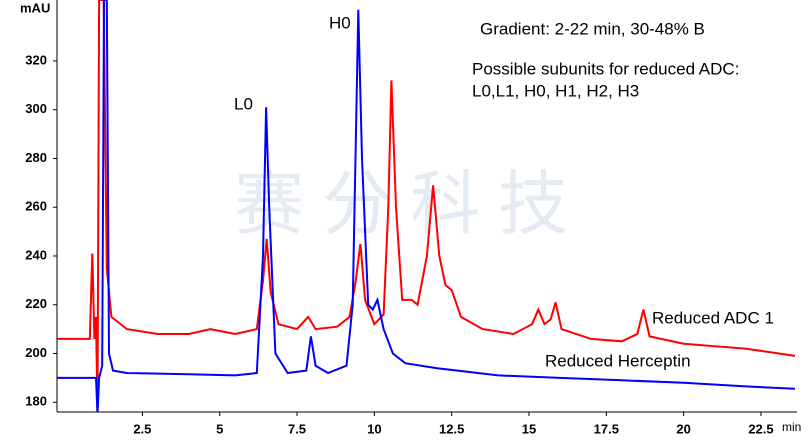  What do you see at coordinates (219, 428) in the screenshot?
I see `x-tick-label: 5` at bounding box center [219, 428].